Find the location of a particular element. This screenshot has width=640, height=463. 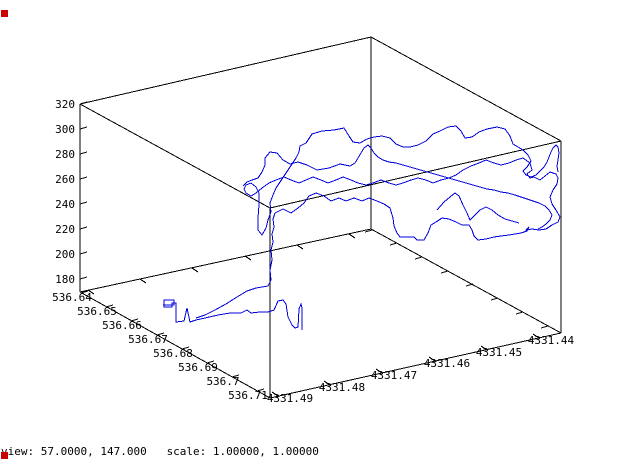

y-tick-label: 4331.47 is located at coordinates (394, 375).